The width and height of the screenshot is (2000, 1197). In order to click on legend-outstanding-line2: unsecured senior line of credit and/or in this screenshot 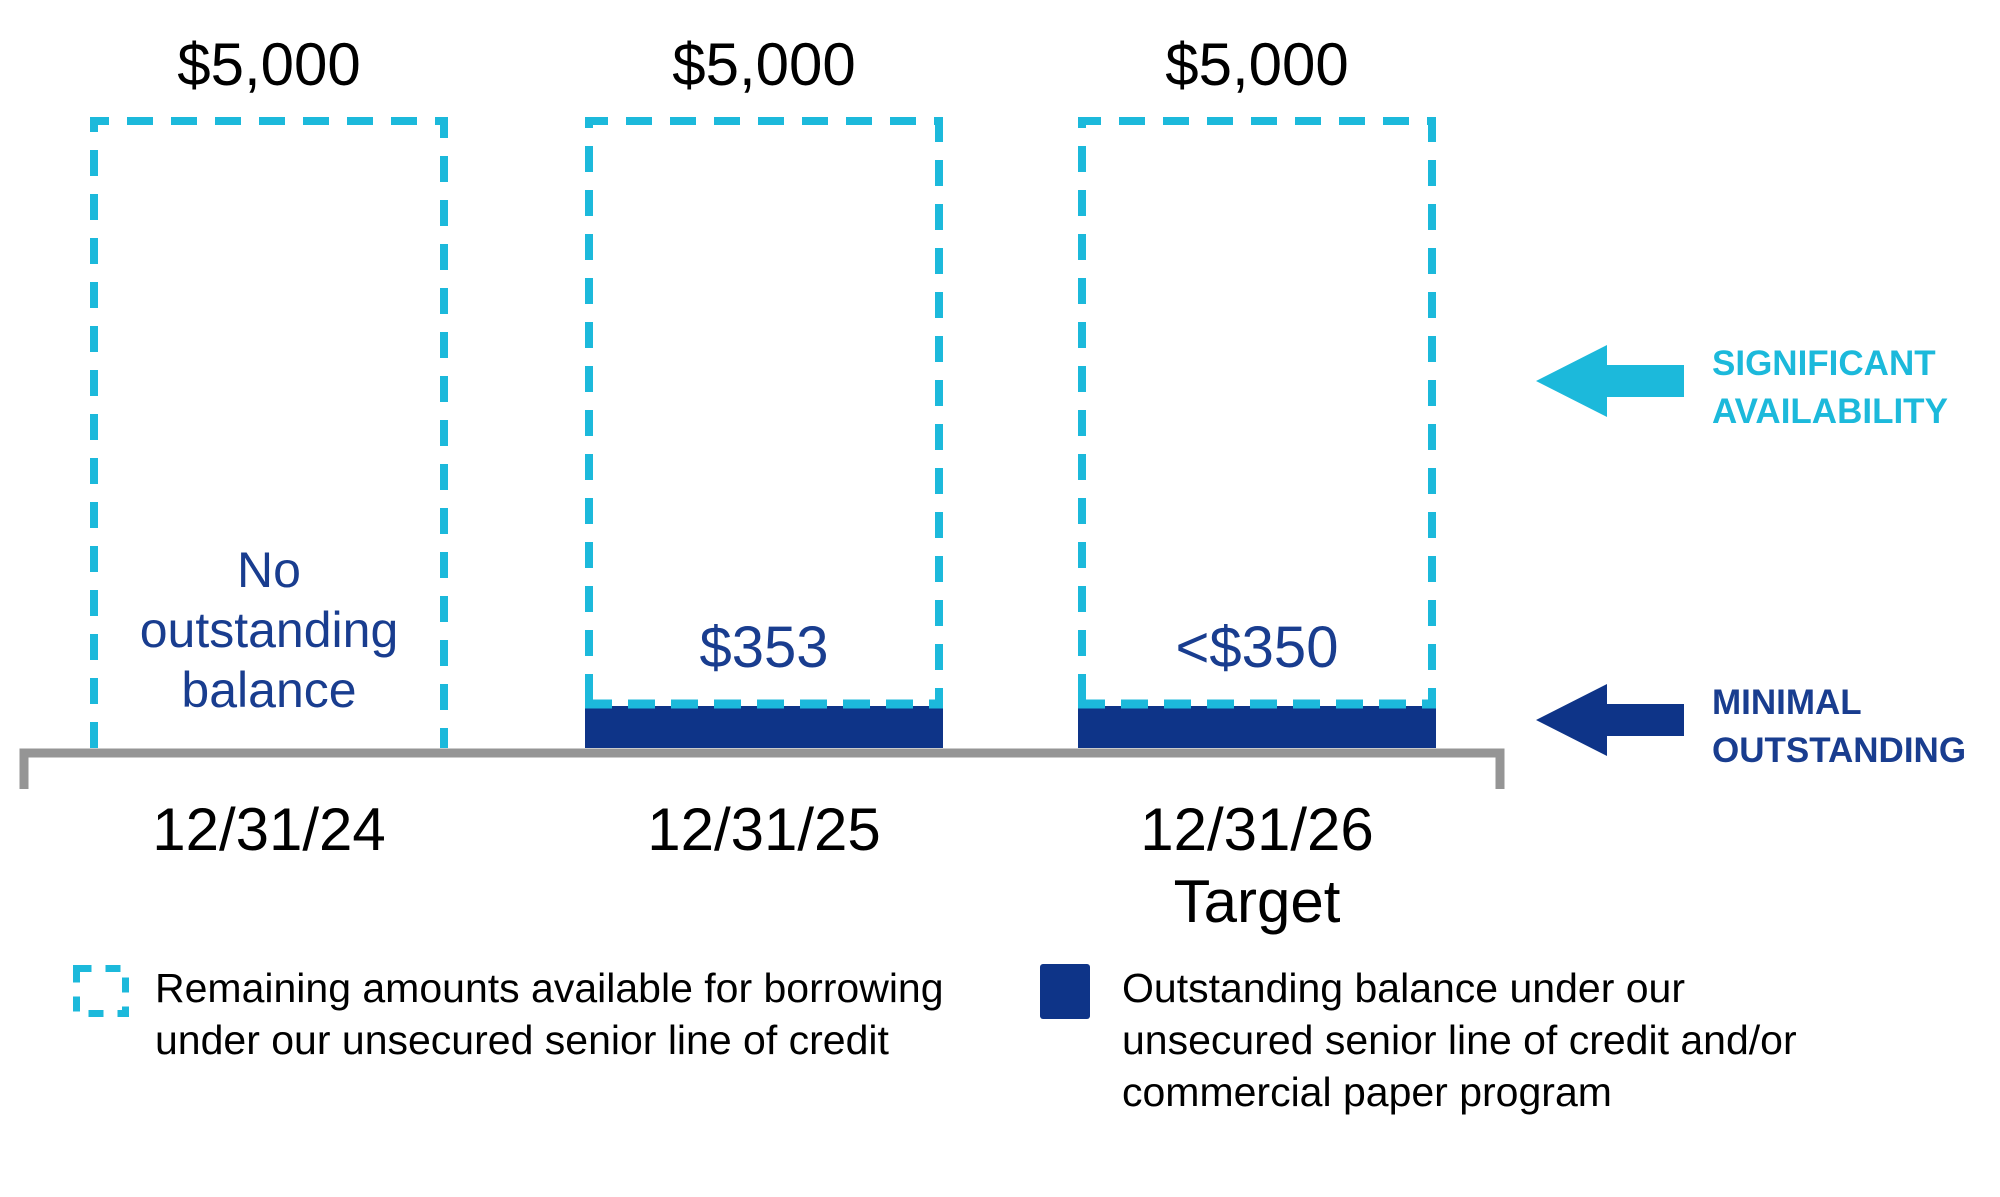, I will do `click(1459, 1040)`.